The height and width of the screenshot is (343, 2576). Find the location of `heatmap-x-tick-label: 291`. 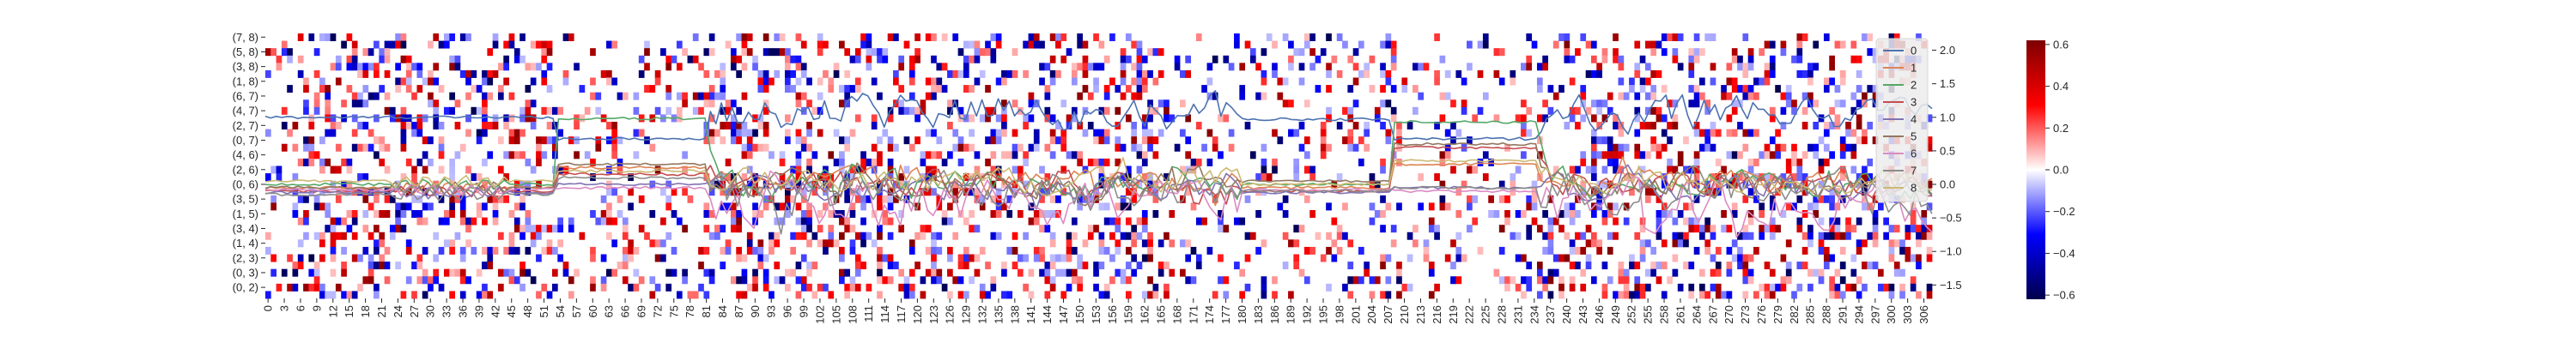

heatmap-x-tick-label: 291 is located at coordinates (1843, 315).